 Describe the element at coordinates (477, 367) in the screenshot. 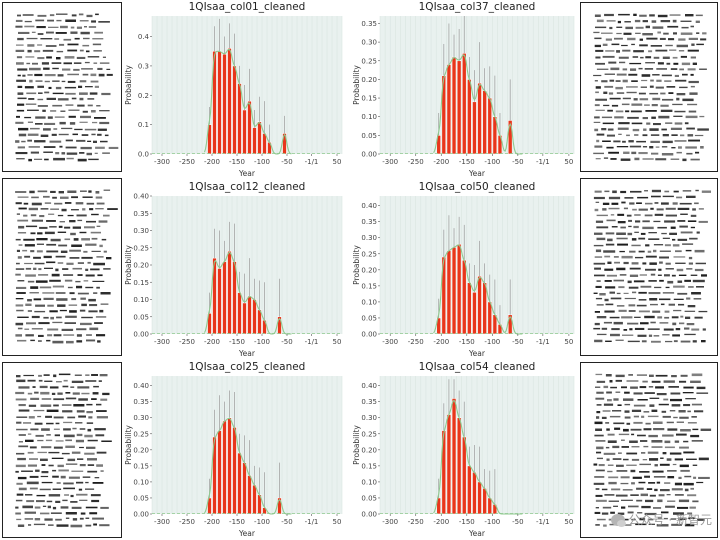

I see `chart-title: 1QIsaa_col54_cleaned` at that location.